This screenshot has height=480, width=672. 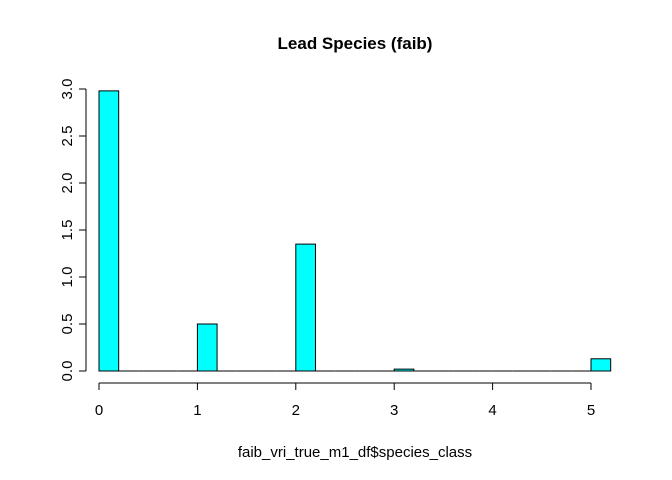 I want to click on x-tick-label: 4, so click(x=492, y=410).